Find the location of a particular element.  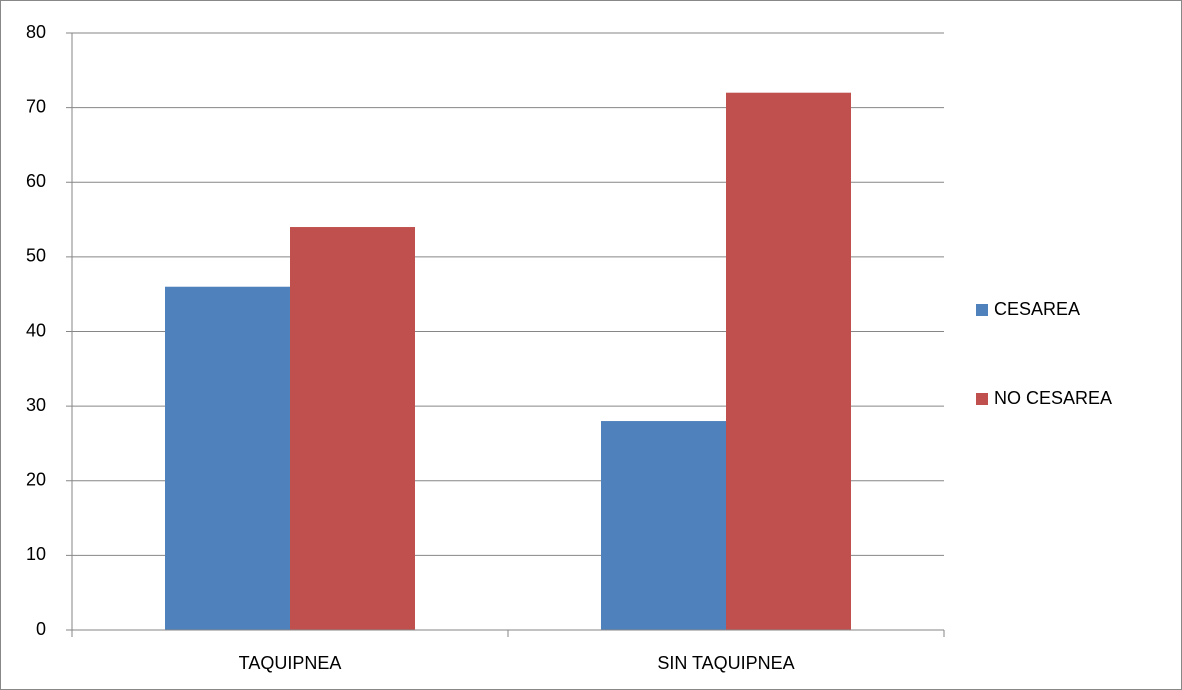

y-tick-label: 20 is located at coordinates (36, 480).